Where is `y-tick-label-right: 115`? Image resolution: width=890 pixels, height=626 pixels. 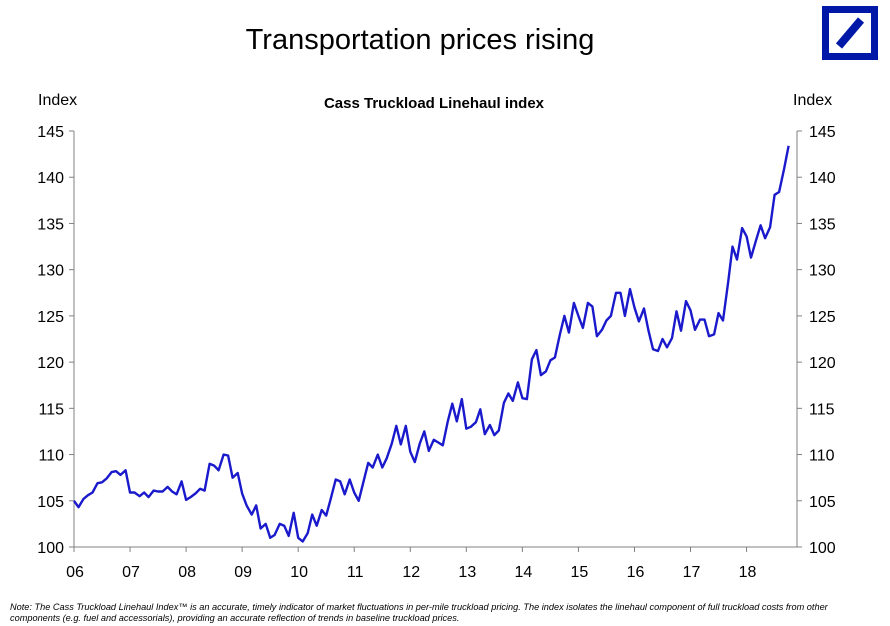 y-tick-label-right: 115 is located at coordinates (822, 409).